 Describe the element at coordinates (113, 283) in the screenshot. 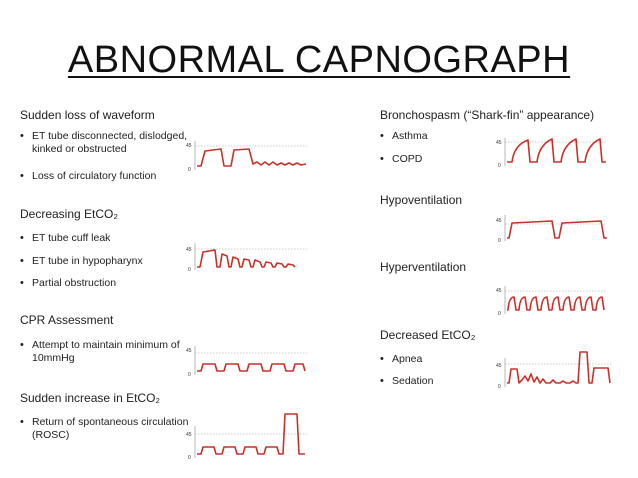

I see `bullet-partial-obstruction: Partial obstruction` at that location.